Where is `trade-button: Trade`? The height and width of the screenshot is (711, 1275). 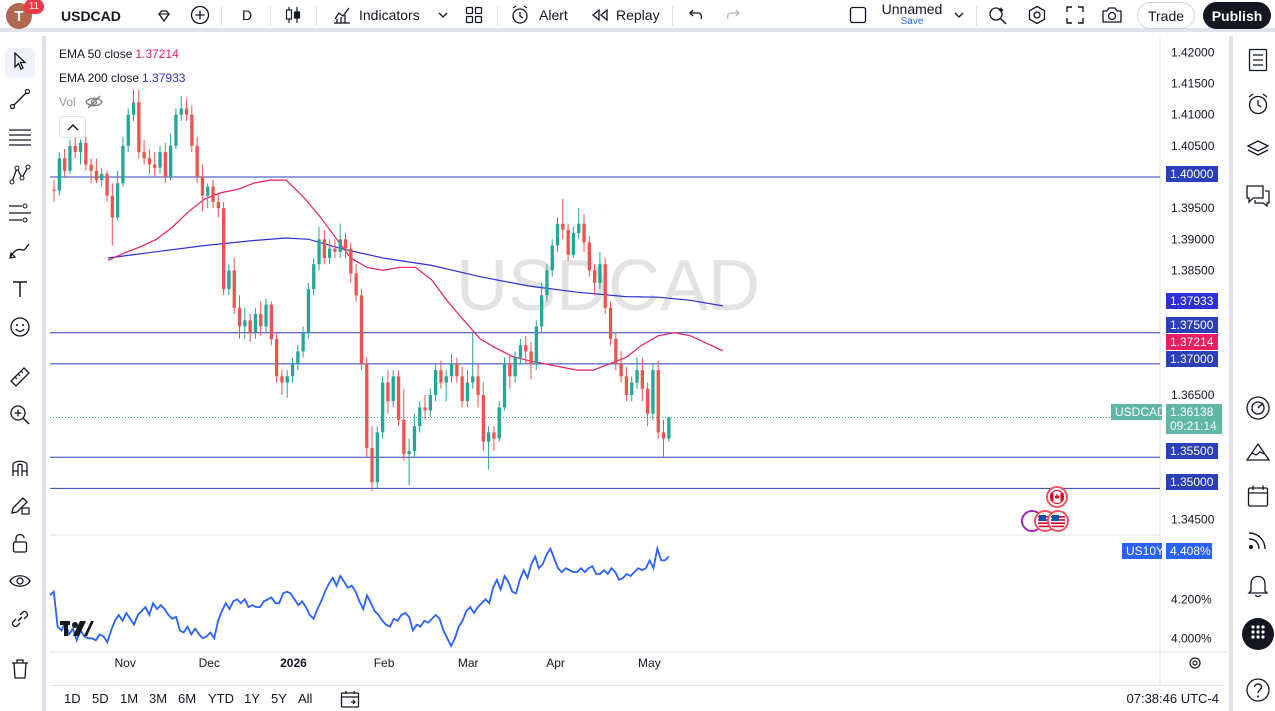
trade-button: Trade is located at coordinates (1166, 15).